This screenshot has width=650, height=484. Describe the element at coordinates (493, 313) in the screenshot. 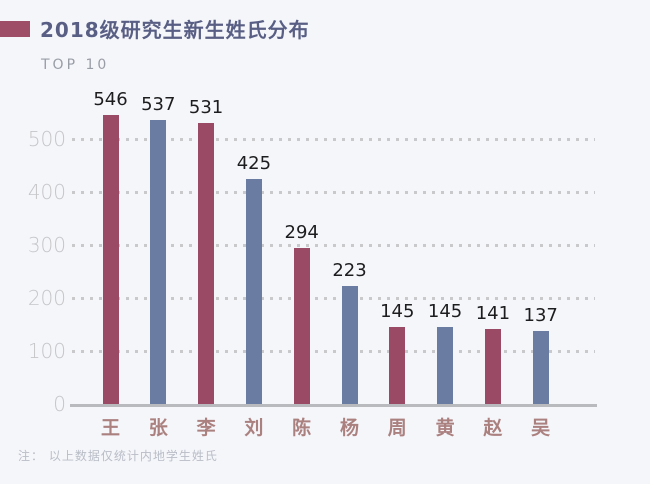

I see `value-label-赵: 141` at that location.